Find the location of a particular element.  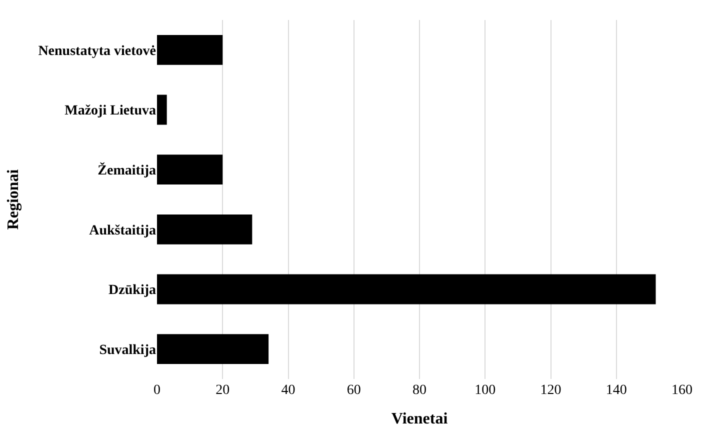

y-tick-label: Mažoji Lietuva is located at coordinates (110, 111).